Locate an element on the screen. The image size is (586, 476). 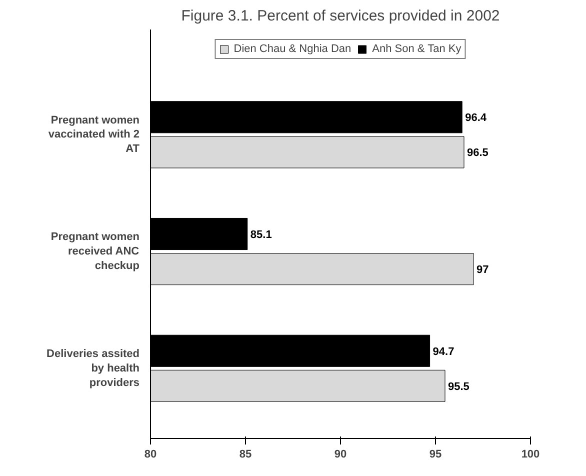
data-label: 95.5 is located at coordinates (459, 386).